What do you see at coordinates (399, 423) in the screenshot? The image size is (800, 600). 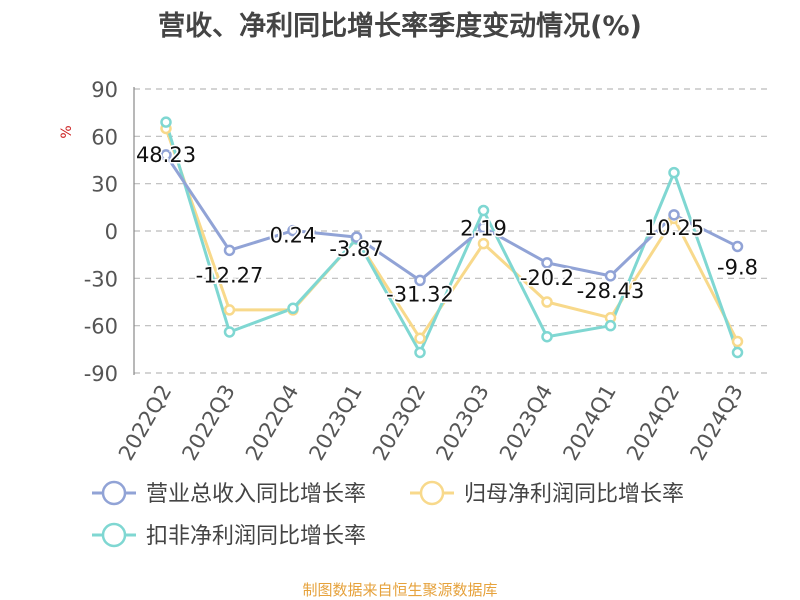 I see `x-tick-label: 2023Q2` at bounding box center [399, 423].